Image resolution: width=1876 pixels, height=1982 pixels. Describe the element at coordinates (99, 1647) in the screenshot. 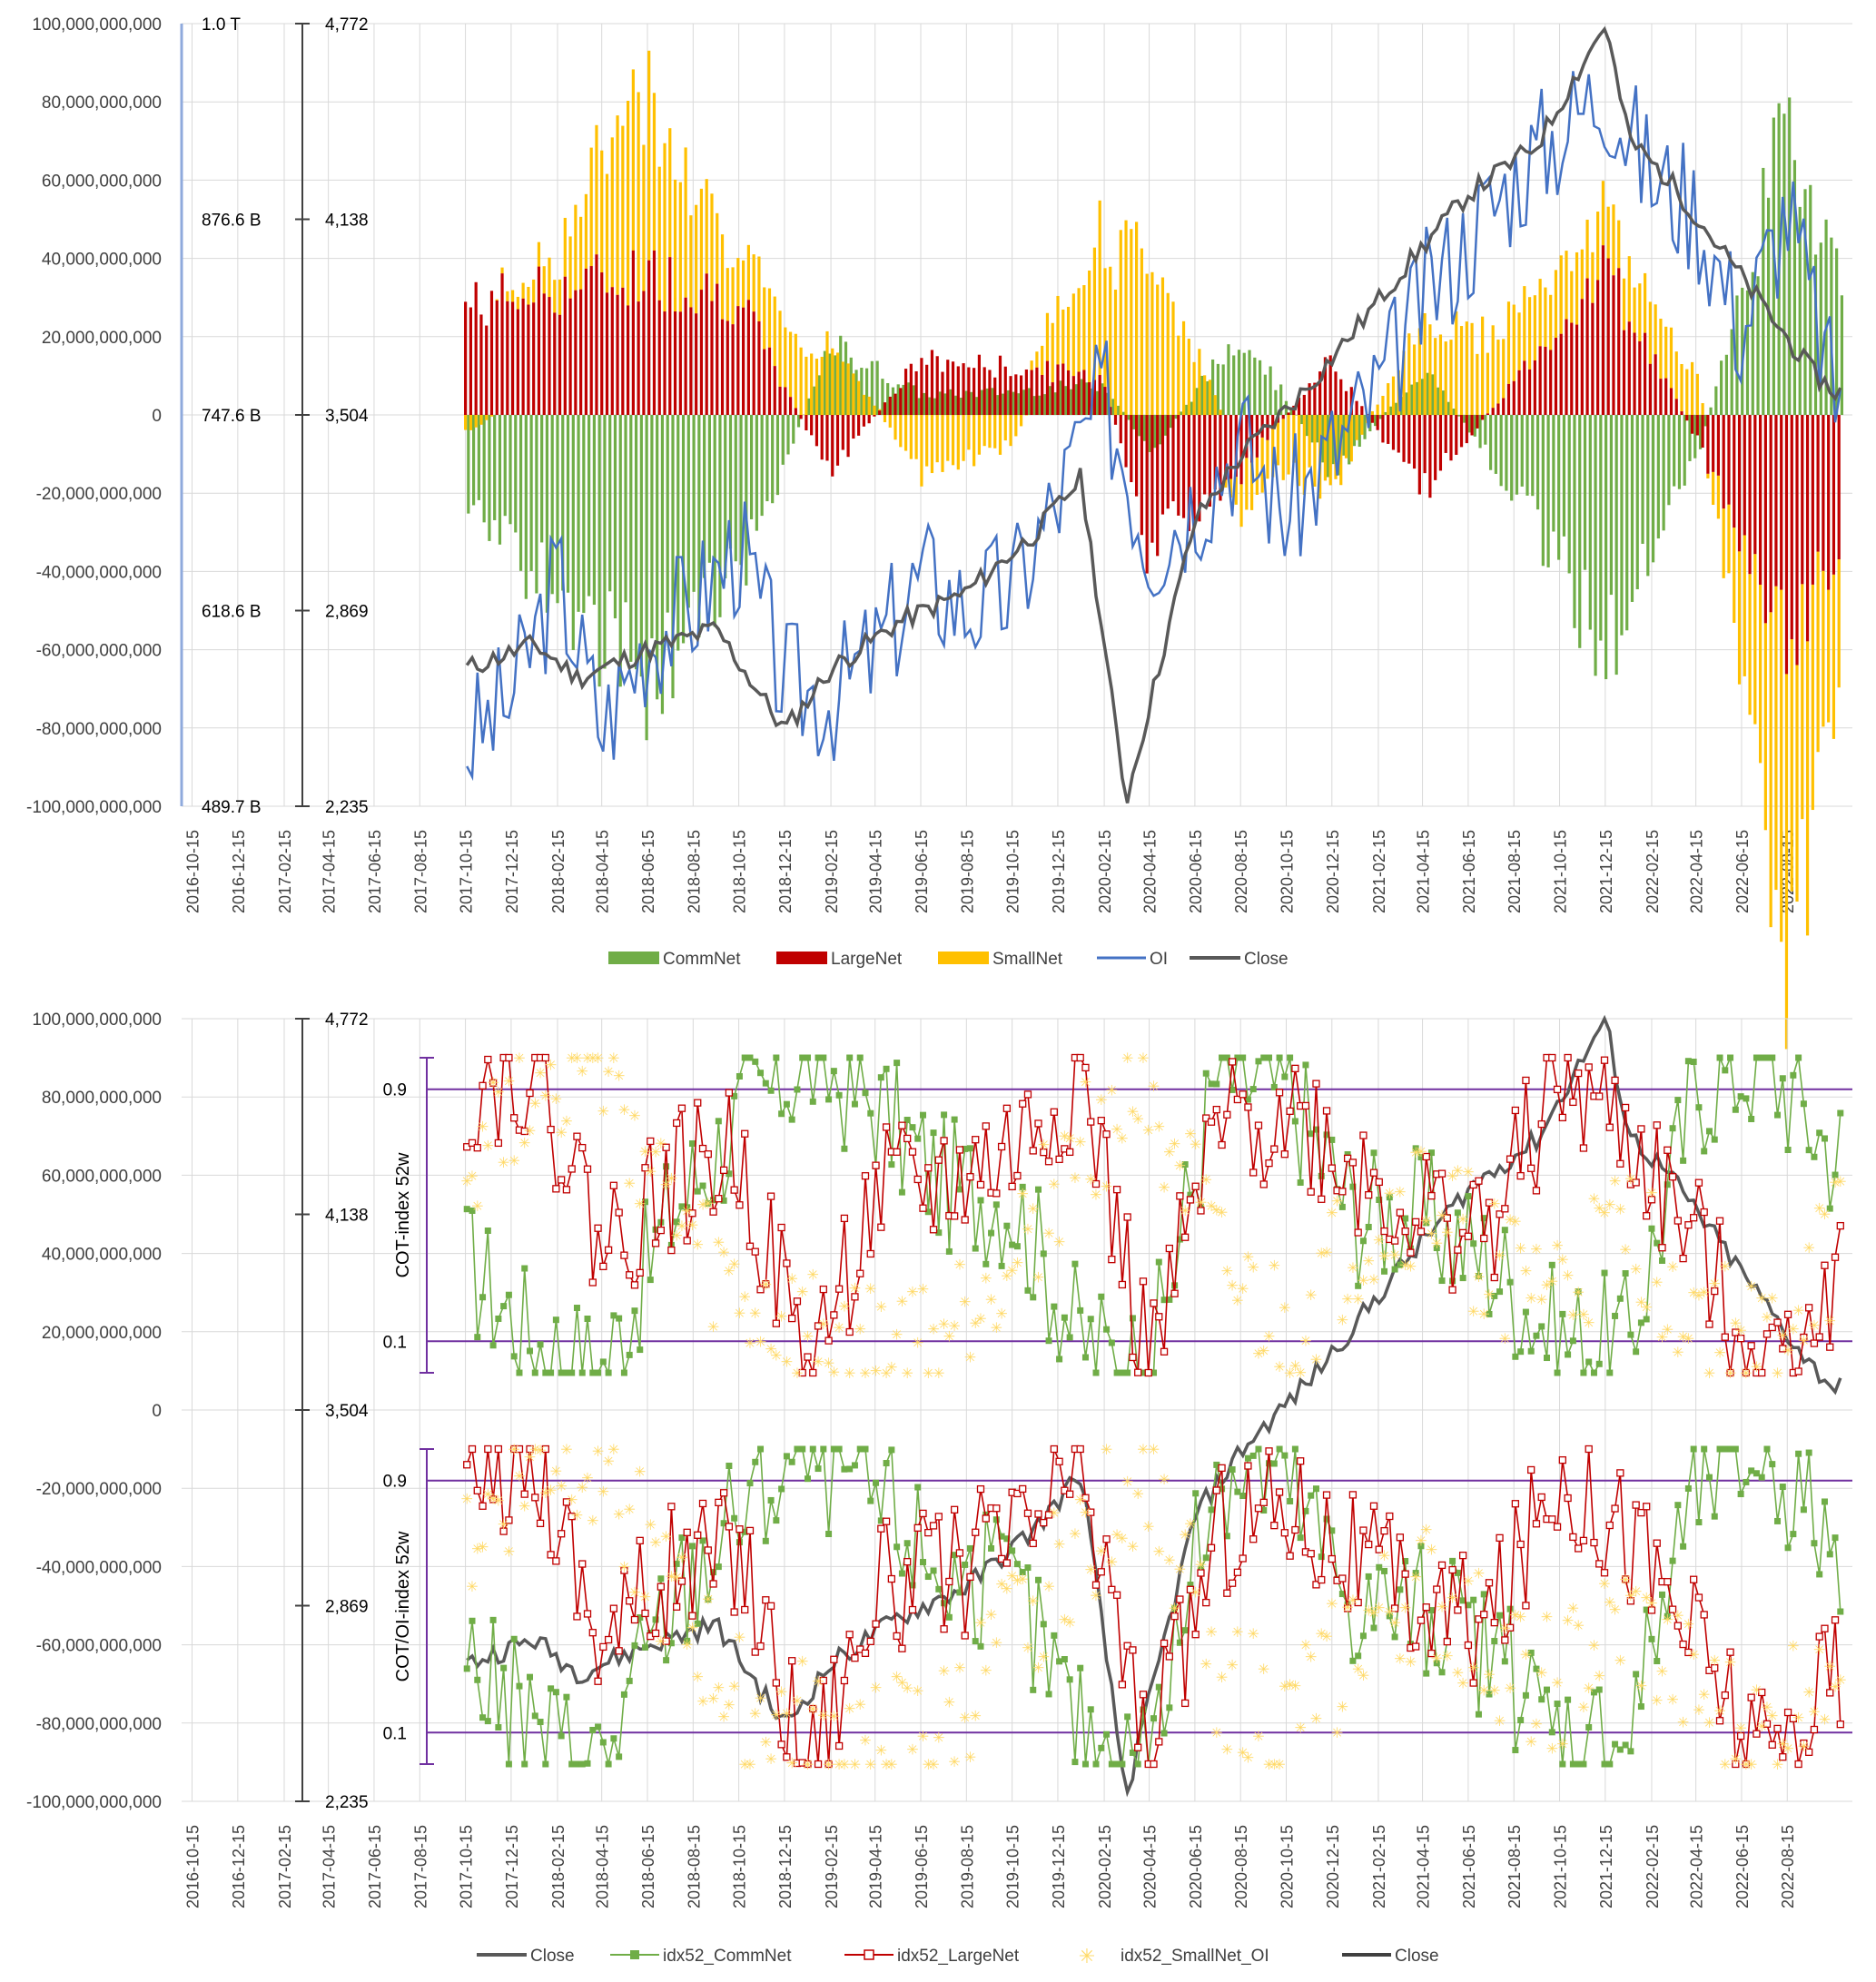

I see `bottom-y-tick-label: -60,000,000,000` at that location.